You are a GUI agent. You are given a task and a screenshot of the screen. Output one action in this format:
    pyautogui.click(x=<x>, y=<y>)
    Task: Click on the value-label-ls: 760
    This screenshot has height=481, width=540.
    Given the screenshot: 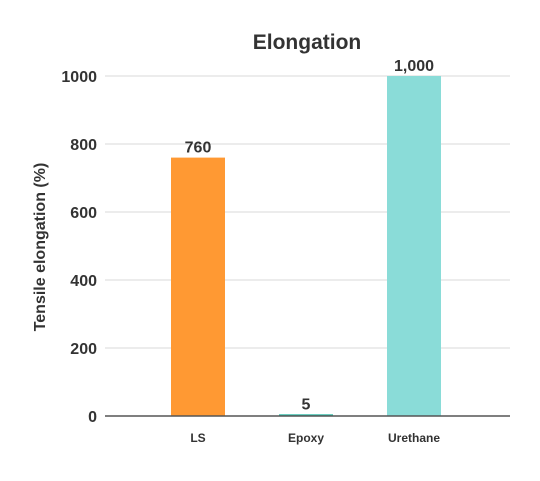 What is the action you would take?
    pyautogui.click(x=198, y=148)
    